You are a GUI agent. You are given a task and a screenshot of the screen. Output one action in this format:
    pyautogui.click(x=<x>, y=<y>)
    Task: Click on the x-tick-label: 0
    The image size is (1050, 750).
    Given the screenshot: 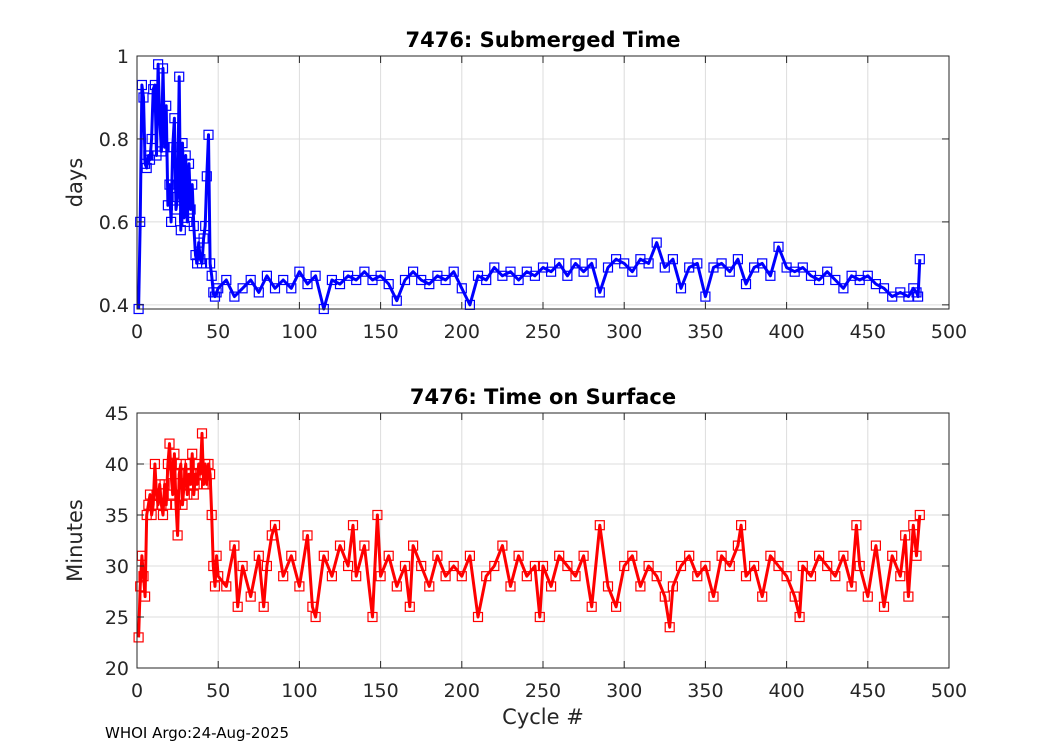 What is the action you would take?
    pyautogui.click(x=137, y=332)
    